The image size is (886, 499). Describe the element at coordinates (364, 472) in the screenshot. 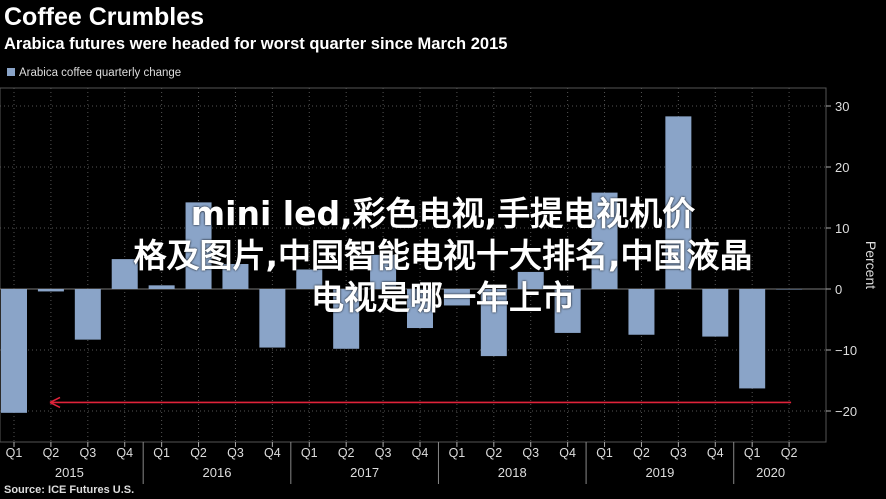

I see `x-year-label: 2017` at that location.